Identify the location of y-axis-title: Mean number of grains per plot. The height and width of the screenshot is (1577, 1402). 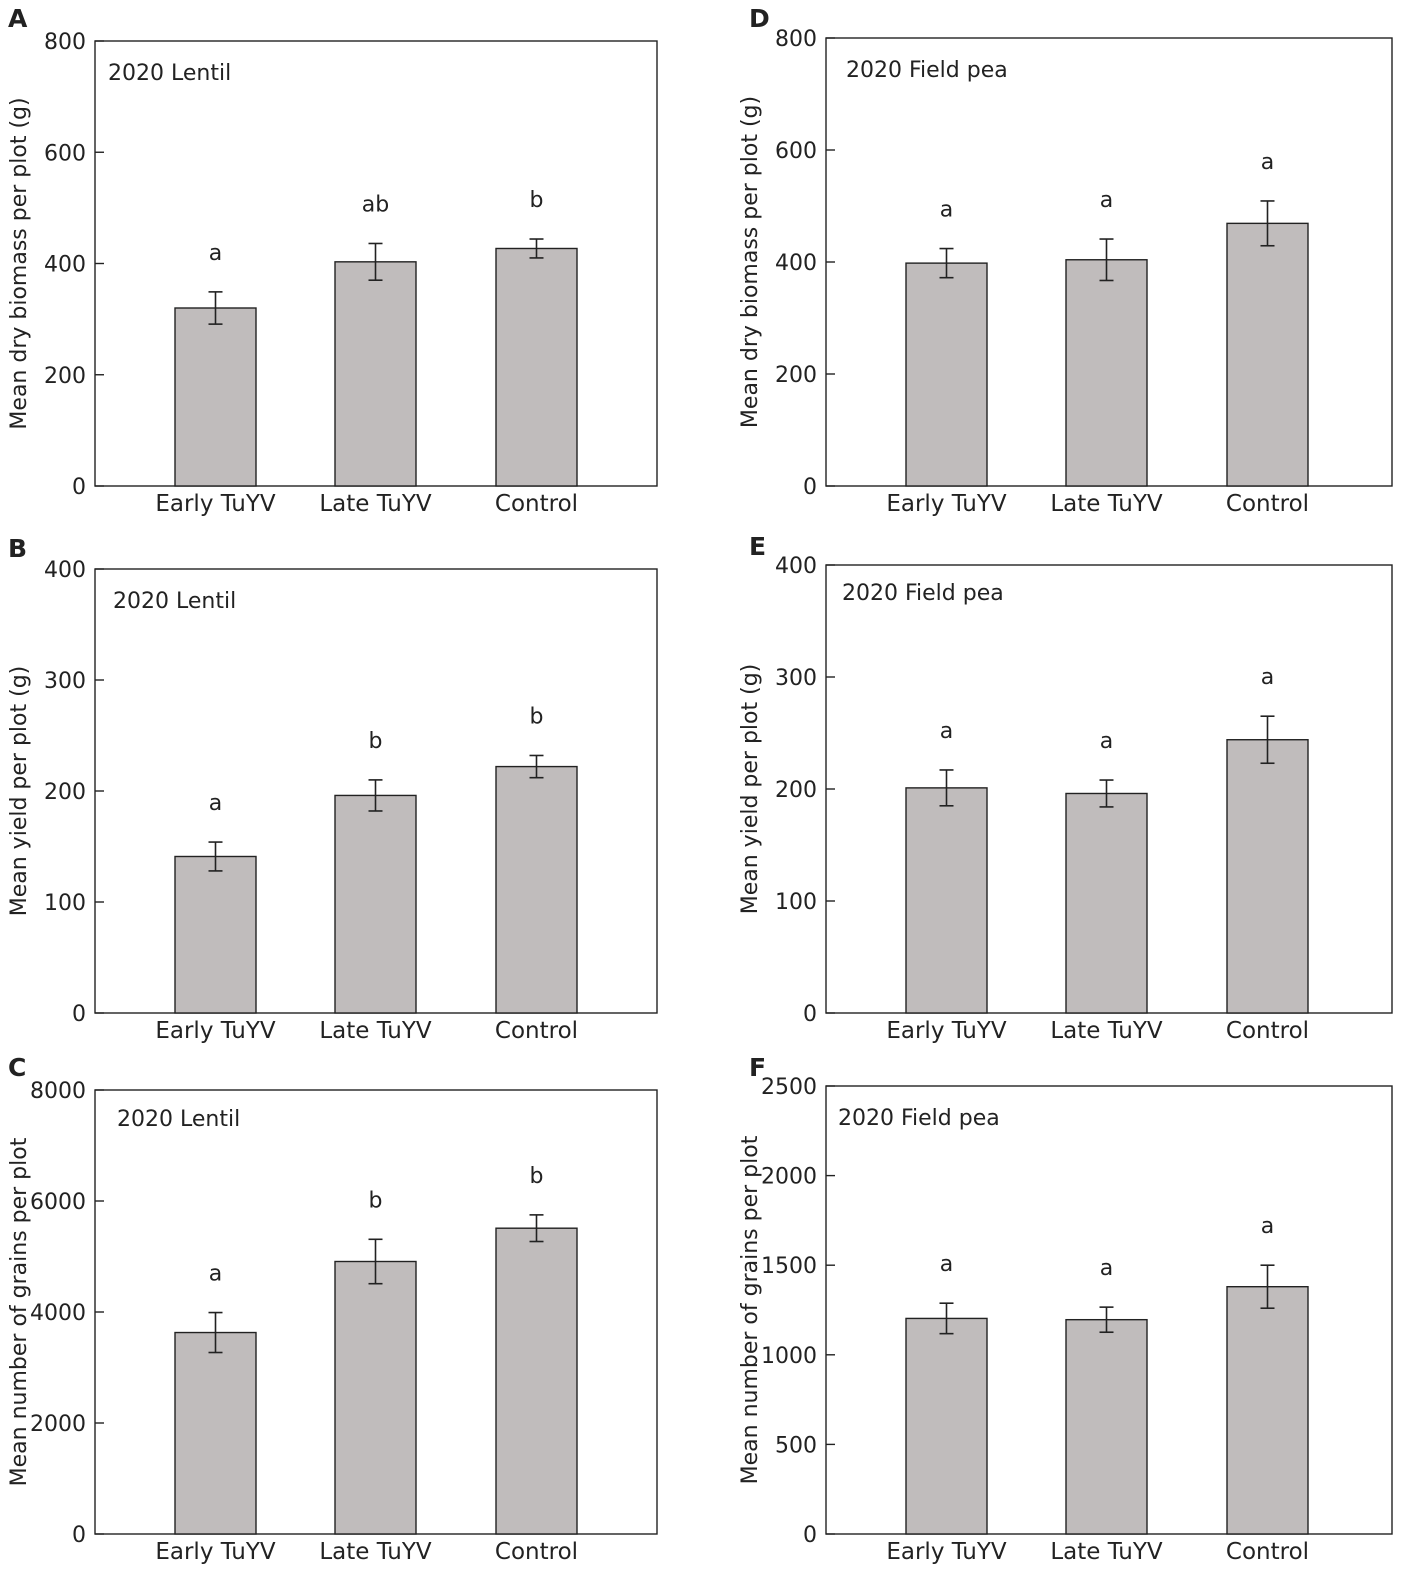
(19, 1311).